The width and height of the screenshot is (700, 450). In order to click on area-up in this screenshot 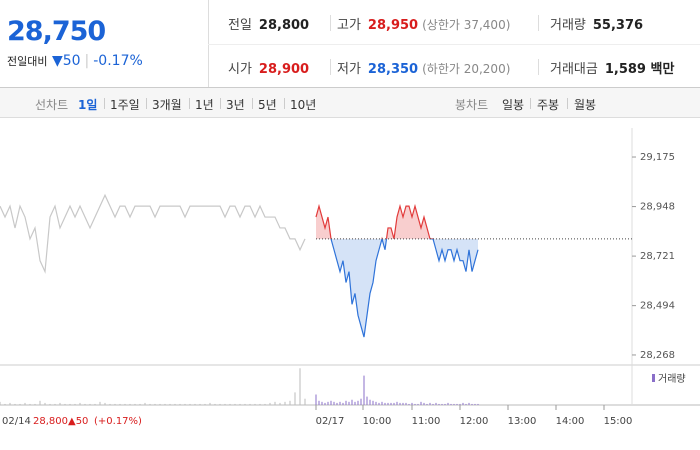, I will do `click(373, 222)`.